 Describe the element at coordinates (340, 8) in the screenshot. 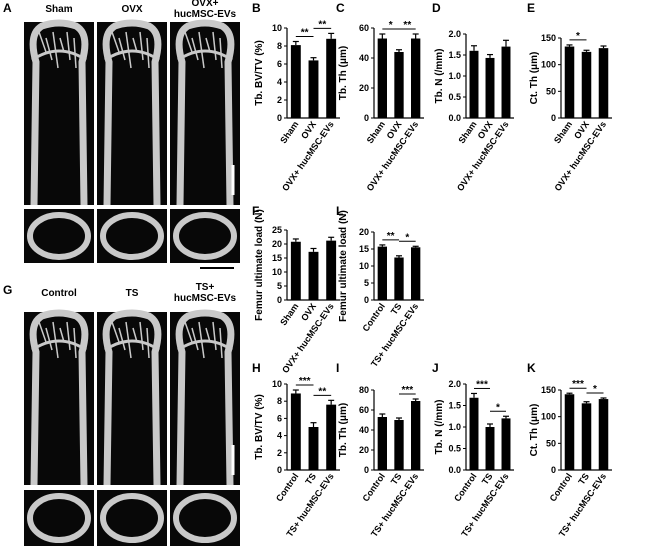

I see `panel-letter: C` at that location.